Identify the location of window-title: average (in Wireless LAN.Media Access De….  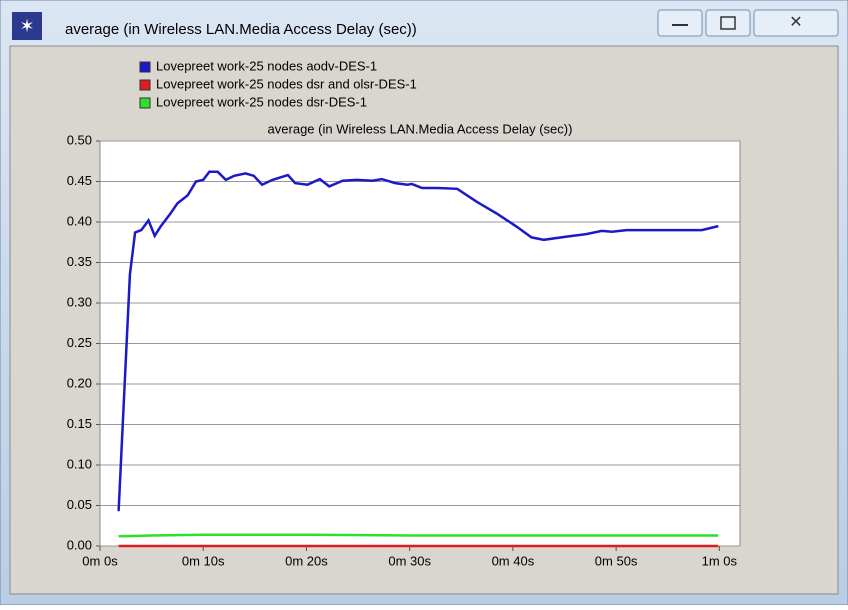
(241, 29).